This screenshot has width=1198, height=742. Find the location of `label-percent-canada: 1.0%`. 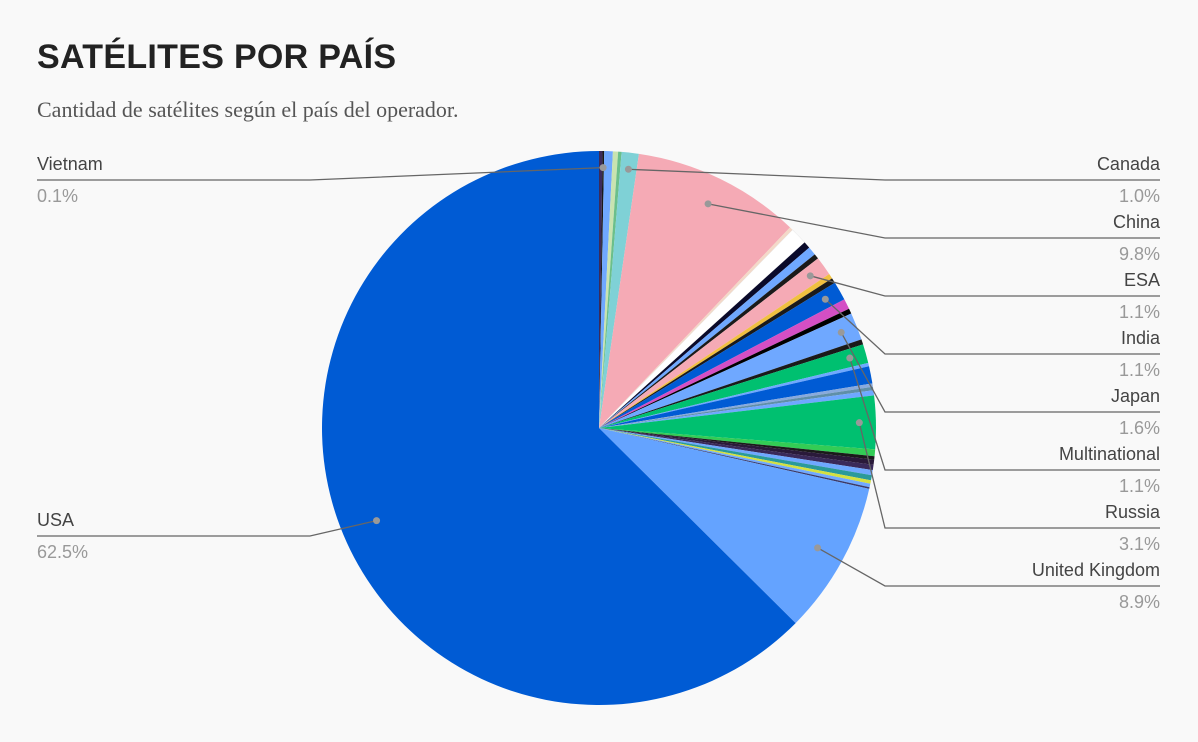

label-percent-canada: 1.0% is located at coordinates (1139, 196).